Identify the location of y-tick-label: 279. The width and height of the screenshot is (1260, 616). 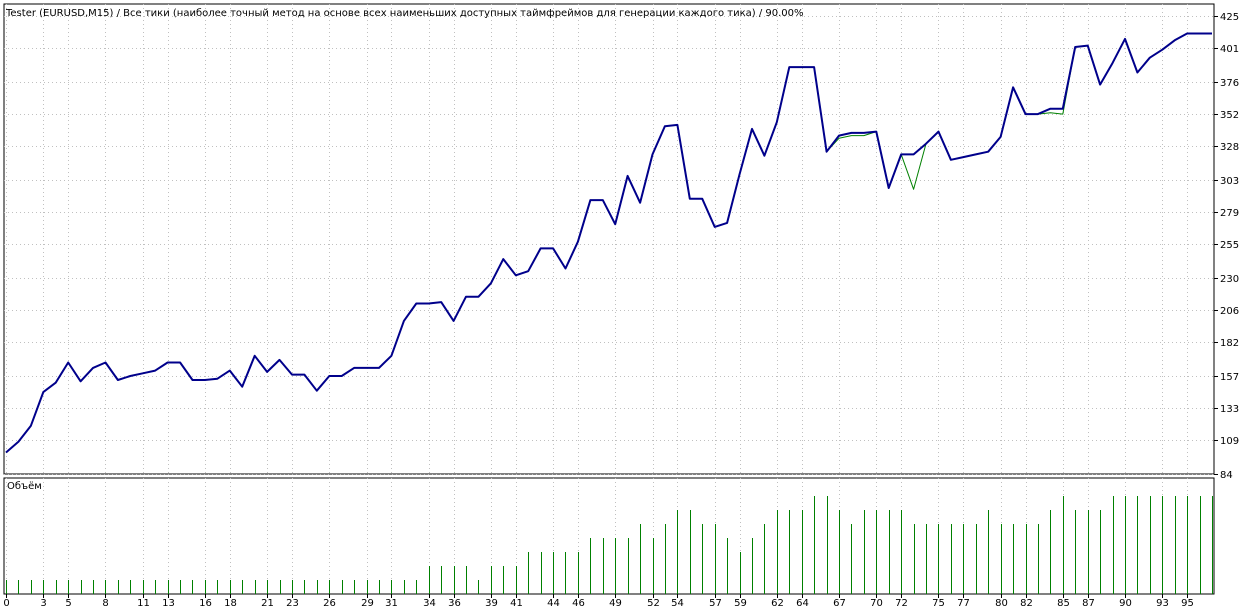
(1229, 213).